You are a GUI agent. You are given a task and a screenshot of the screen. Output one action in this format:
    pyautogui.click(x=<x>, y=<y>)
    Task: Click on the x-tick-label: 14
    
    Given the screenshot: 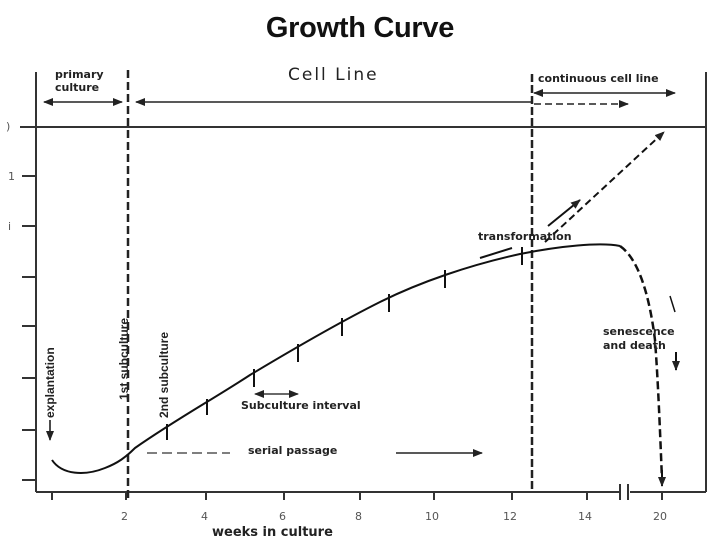 What is the action you would take?
    pyautogui.click(x=585, y=516)
    